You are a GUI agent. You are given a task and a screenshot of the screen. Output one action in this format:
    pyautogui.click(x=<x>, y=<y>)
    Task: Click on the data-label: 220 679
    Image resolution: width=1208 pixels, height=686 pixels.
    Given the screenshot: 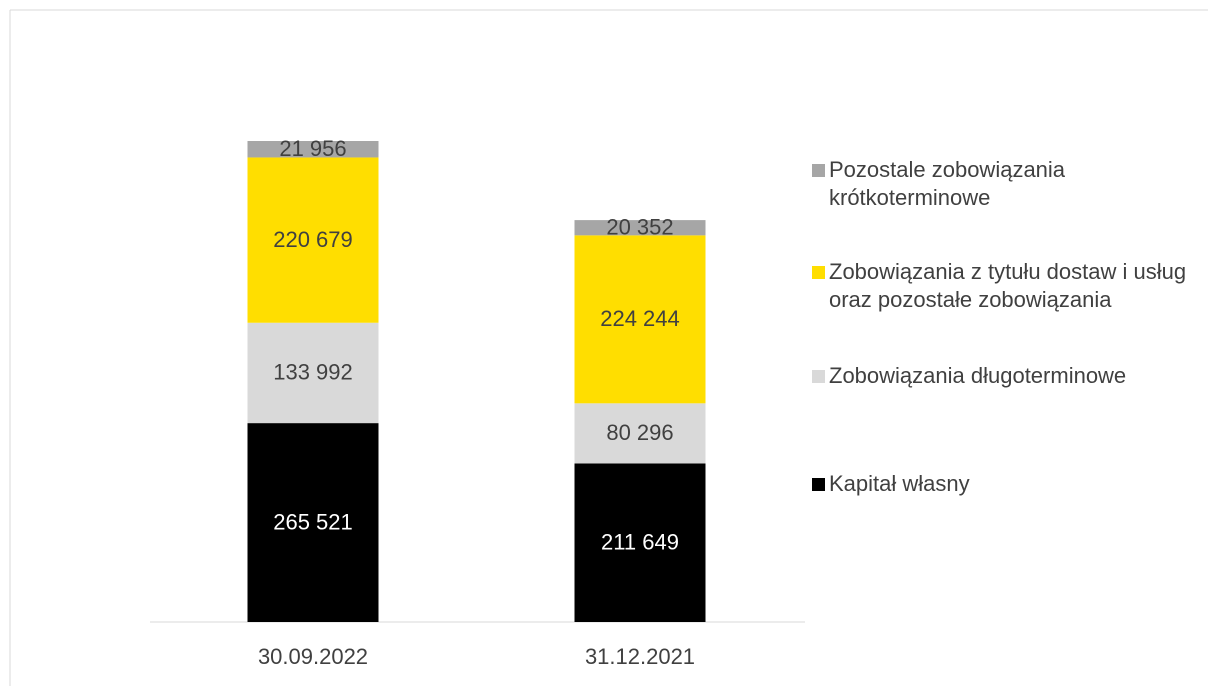 What is the action you would take?
    pyautogui.click(x=313, y=239)
    